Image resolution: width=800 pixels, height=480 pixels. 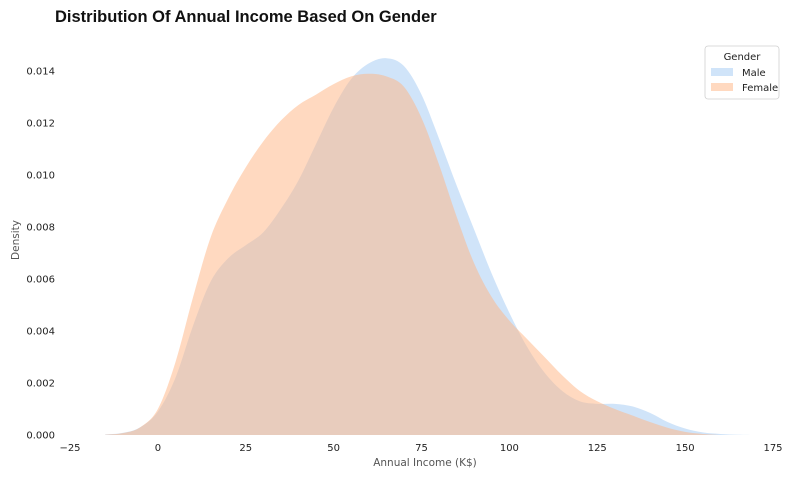 I want to click on x-tick-label: 100, so click(x=509, y=448).